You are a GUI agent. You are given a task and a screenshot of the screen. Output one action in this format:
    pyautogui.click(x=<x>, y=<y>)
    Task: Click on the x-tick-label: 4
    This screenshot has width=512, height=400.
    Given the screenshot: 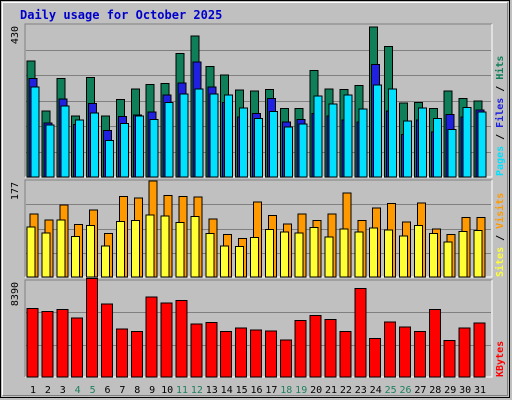 What is the action you would take?
    pyautogui.click(x=78, y=390)
    